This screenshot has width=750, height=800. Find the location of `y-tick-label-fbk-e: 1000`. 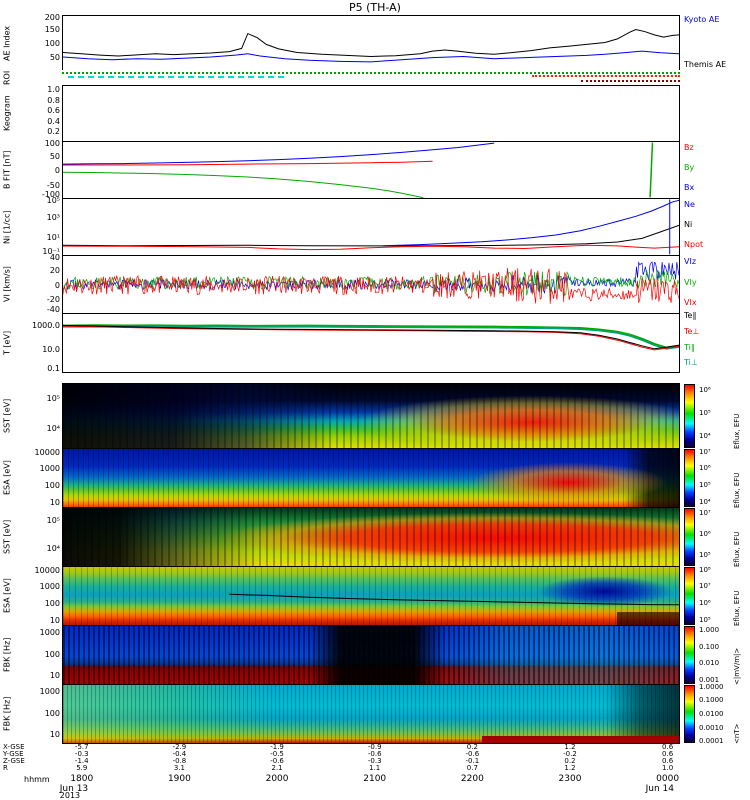

y-tick-label-fbk-e: 1000 is located at coordinates (49, 633).